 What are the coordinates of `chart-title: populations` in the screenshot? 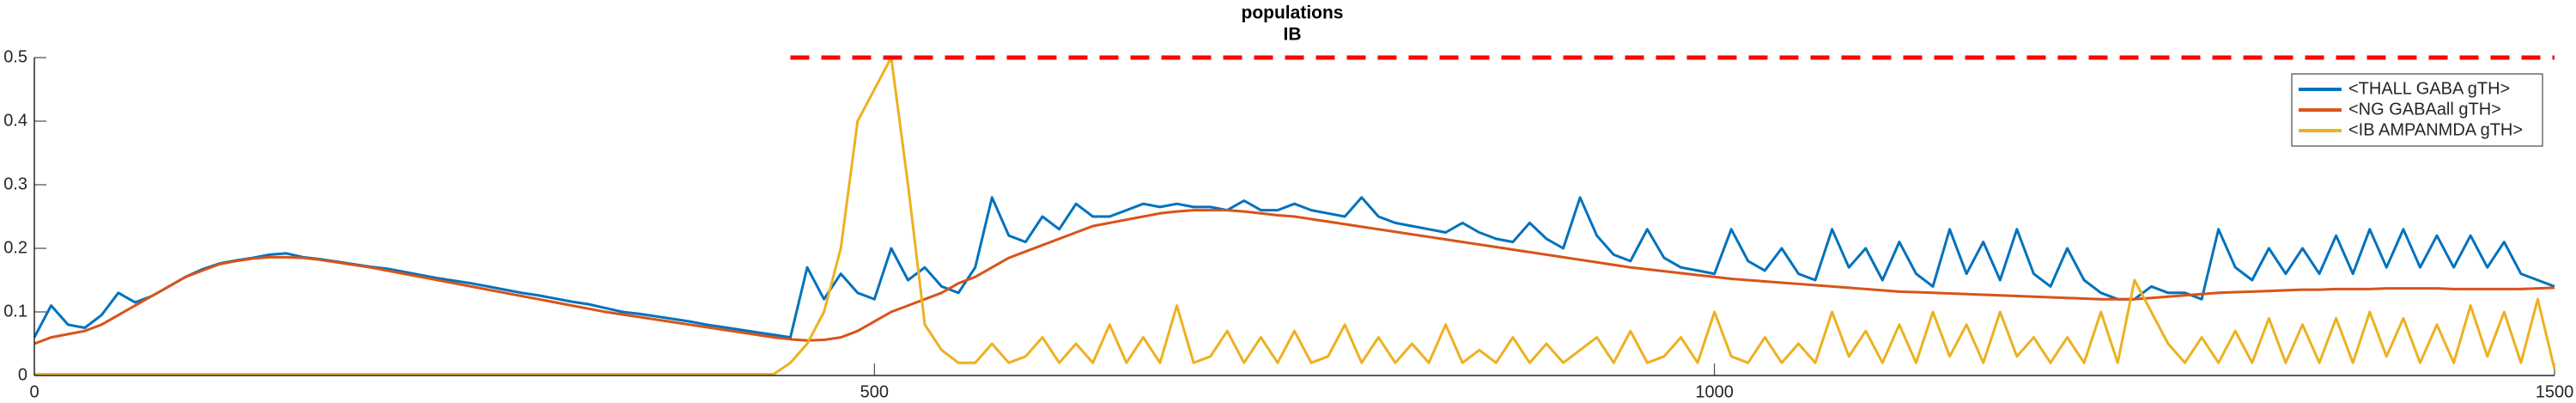 It's located at (1293, 13).